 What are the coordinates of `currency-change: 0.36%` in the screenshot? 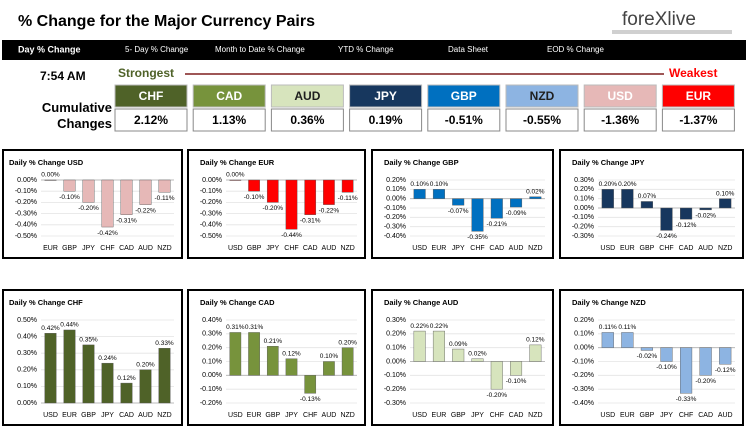 It's located at (307, 120).